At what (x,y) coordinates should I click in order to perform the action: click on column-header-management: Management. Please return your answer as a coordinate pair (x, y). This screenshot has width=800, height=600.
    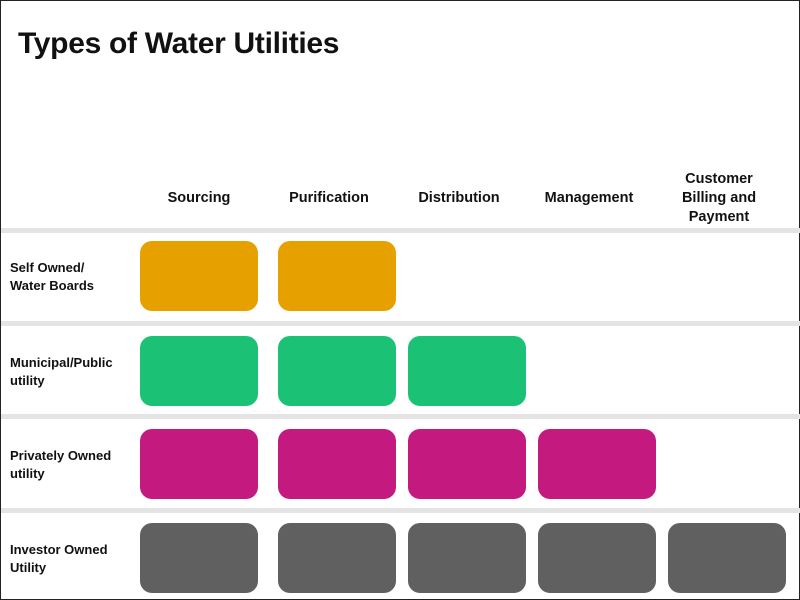
    Looking at the image, I should click on (589, 198).